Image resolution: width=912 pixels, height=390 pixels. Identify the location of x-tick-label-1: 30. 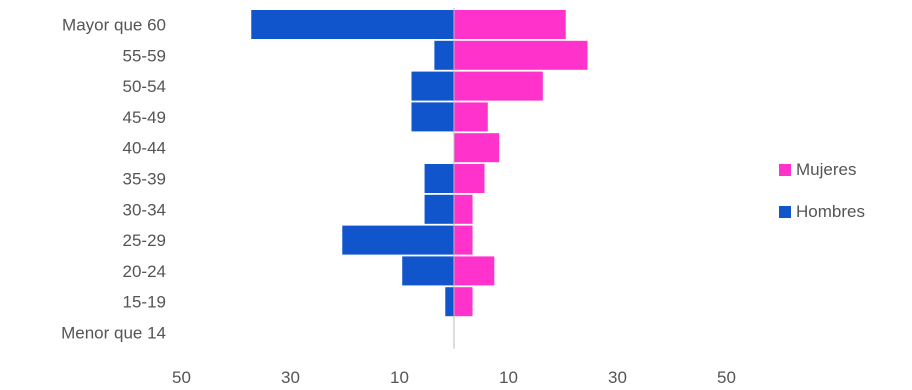
(290, 377).